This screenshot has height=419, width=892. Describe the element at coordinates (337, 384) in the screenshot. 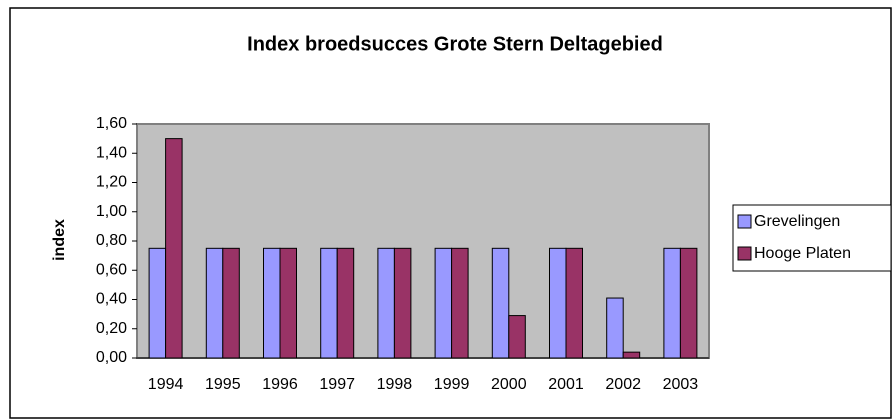

I see `x-tick-label: 1997` at that location.